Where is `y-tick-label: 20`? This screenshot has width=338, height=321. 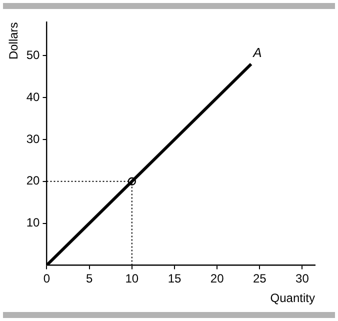 y-tick-label: 20 is located at coordinates (33, 181).